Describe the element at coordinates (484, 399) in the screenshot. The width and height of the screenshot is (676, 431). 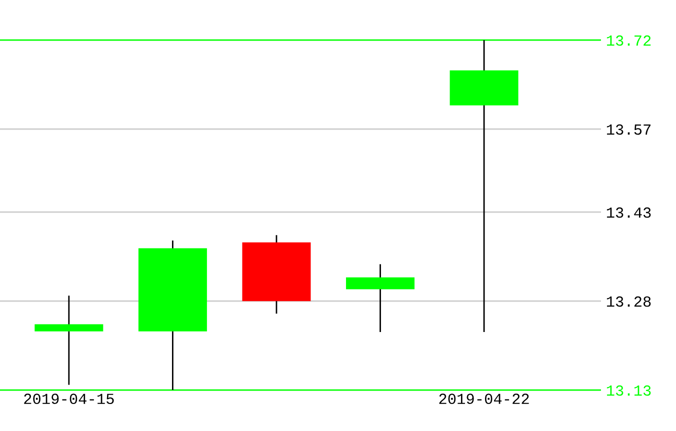
I see `x-tick-label: 2019-04-22` at that location.